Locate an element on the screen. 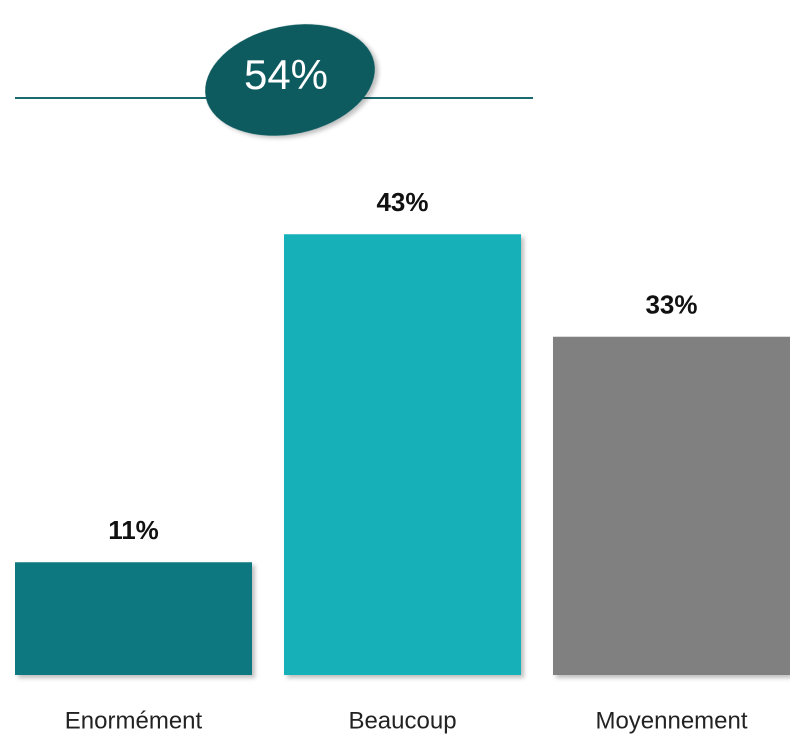 Image resolution: width=790 pixels, height=740 pixels. annotation-bubble is located at coordinates (290, 80).